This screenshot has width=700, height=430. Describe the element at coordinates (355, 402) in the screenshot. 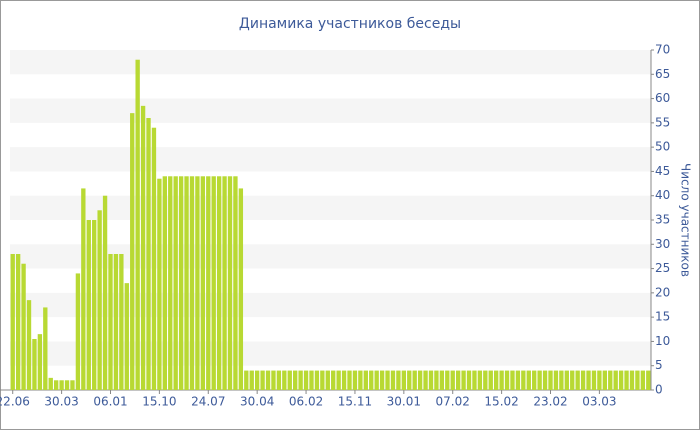

I see `x-tick-label: 15.11` at that location.